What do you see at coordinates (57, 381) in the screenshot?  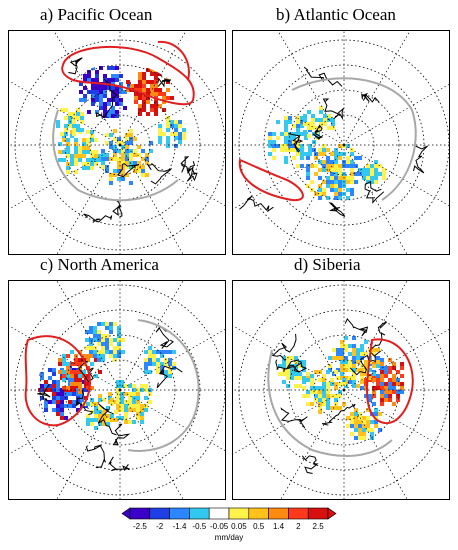 I see `source-region-outline` at bounding box center [57, 381].